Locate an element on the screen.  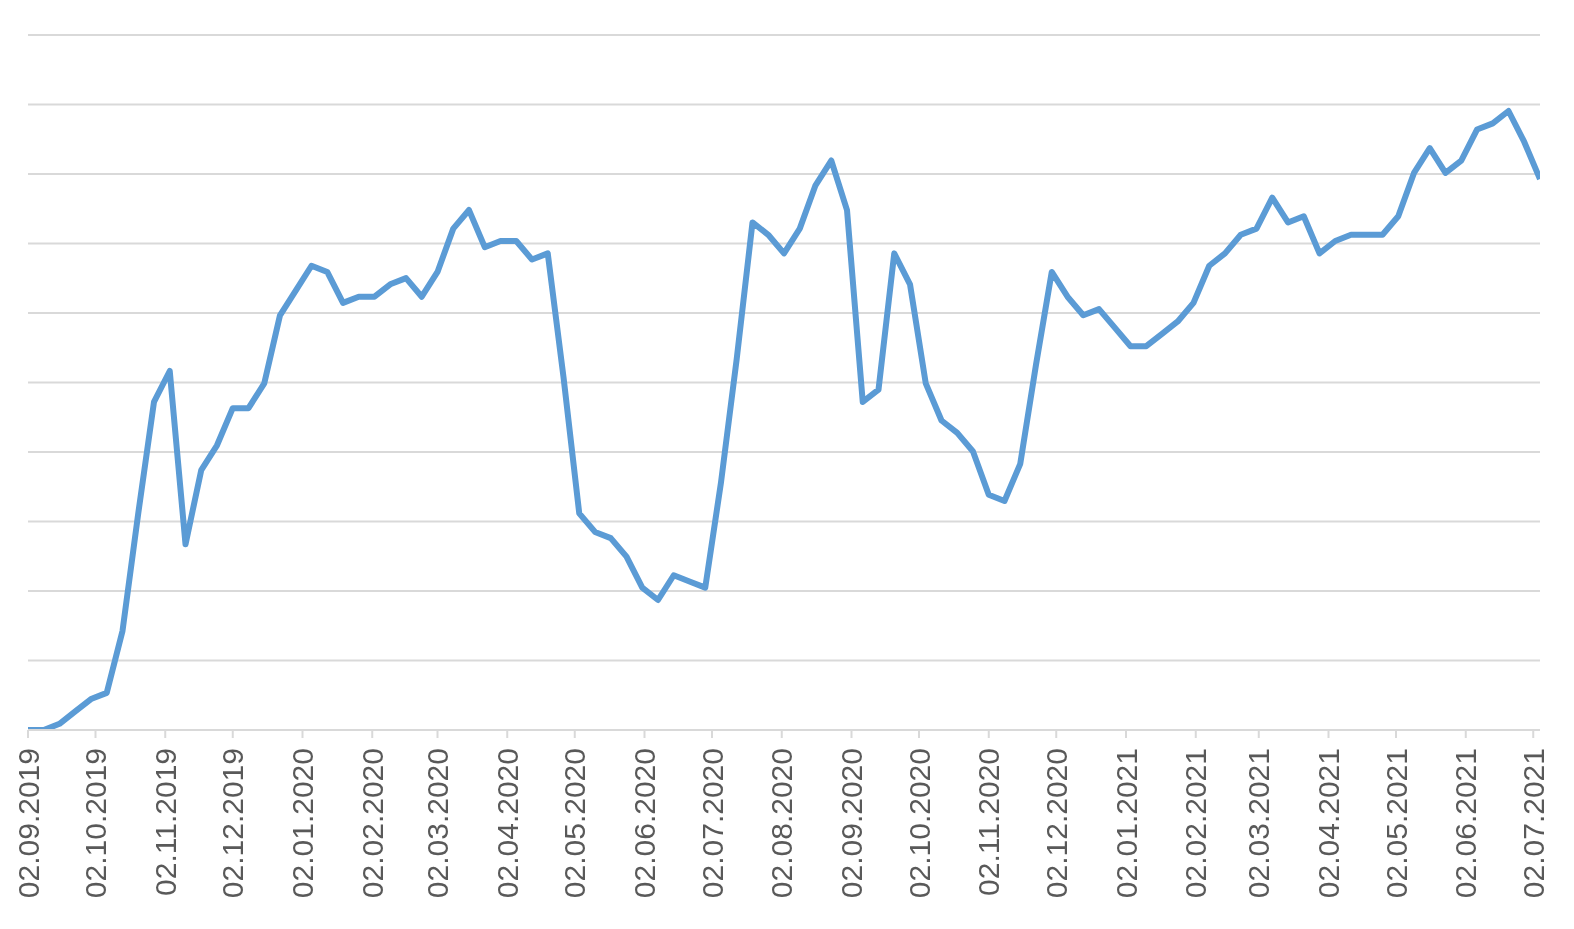
x-tick-label: 02.03.2021 is located at coordinates (1259, 823).